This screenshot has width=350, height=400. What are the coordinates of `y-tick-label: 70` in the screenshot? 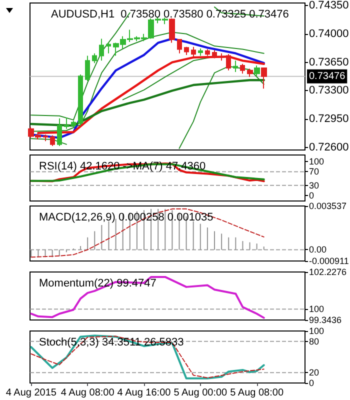 It's located at (314, 171).